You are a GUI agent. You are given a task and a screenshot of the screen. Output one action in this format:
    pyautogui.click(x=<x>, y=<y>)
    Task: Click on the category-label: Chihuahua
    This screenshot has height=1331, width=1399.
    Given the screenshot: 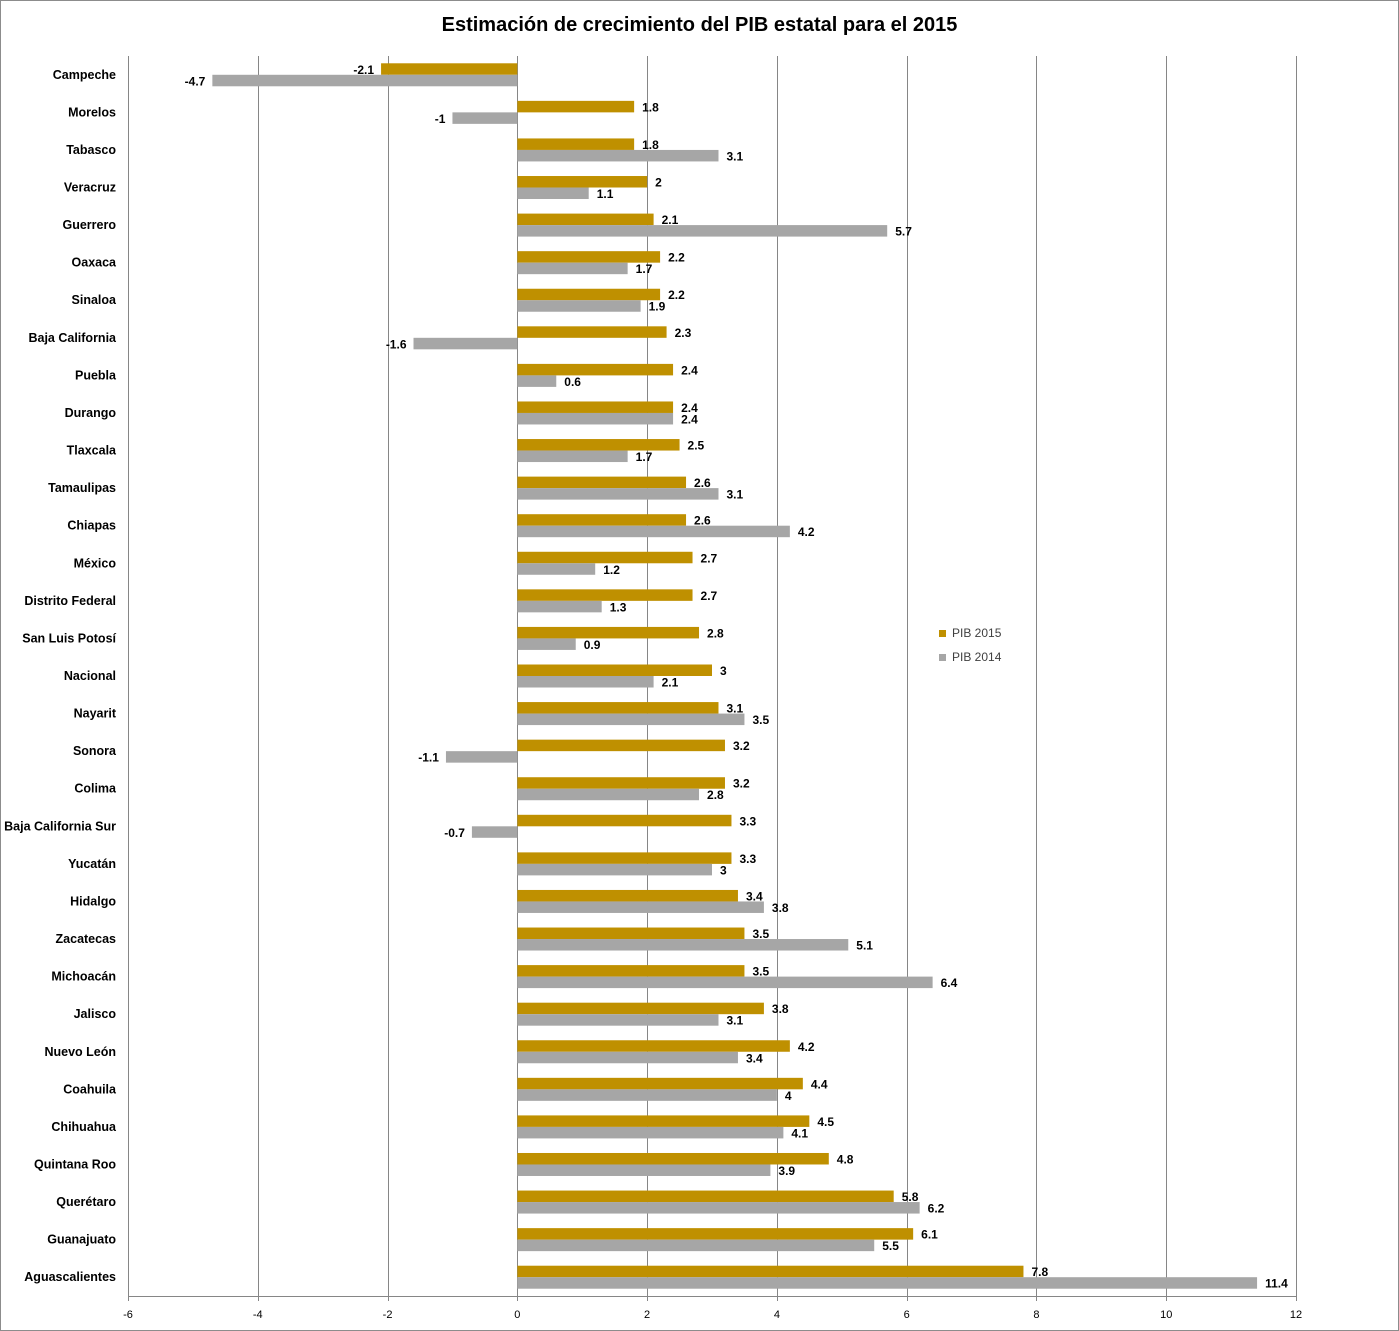 What is the action you would take?
    pyautogui.click(x=84, y=1127)
    